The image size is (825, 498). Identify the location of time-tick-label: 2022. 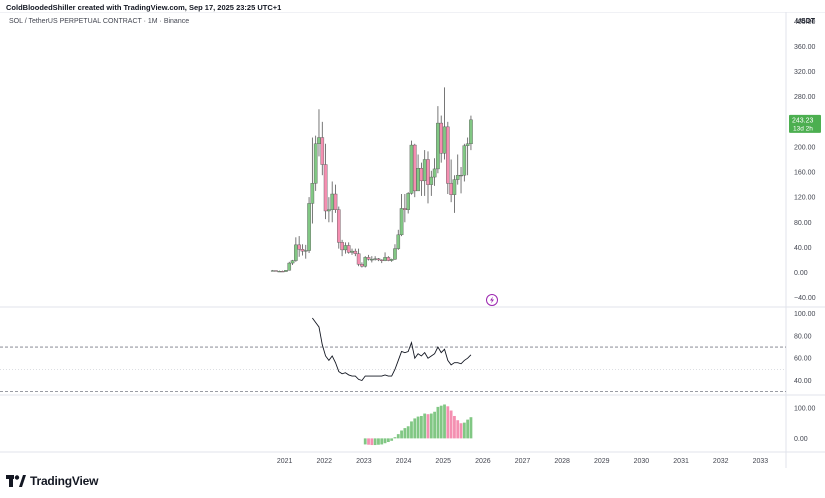
(324, 461).